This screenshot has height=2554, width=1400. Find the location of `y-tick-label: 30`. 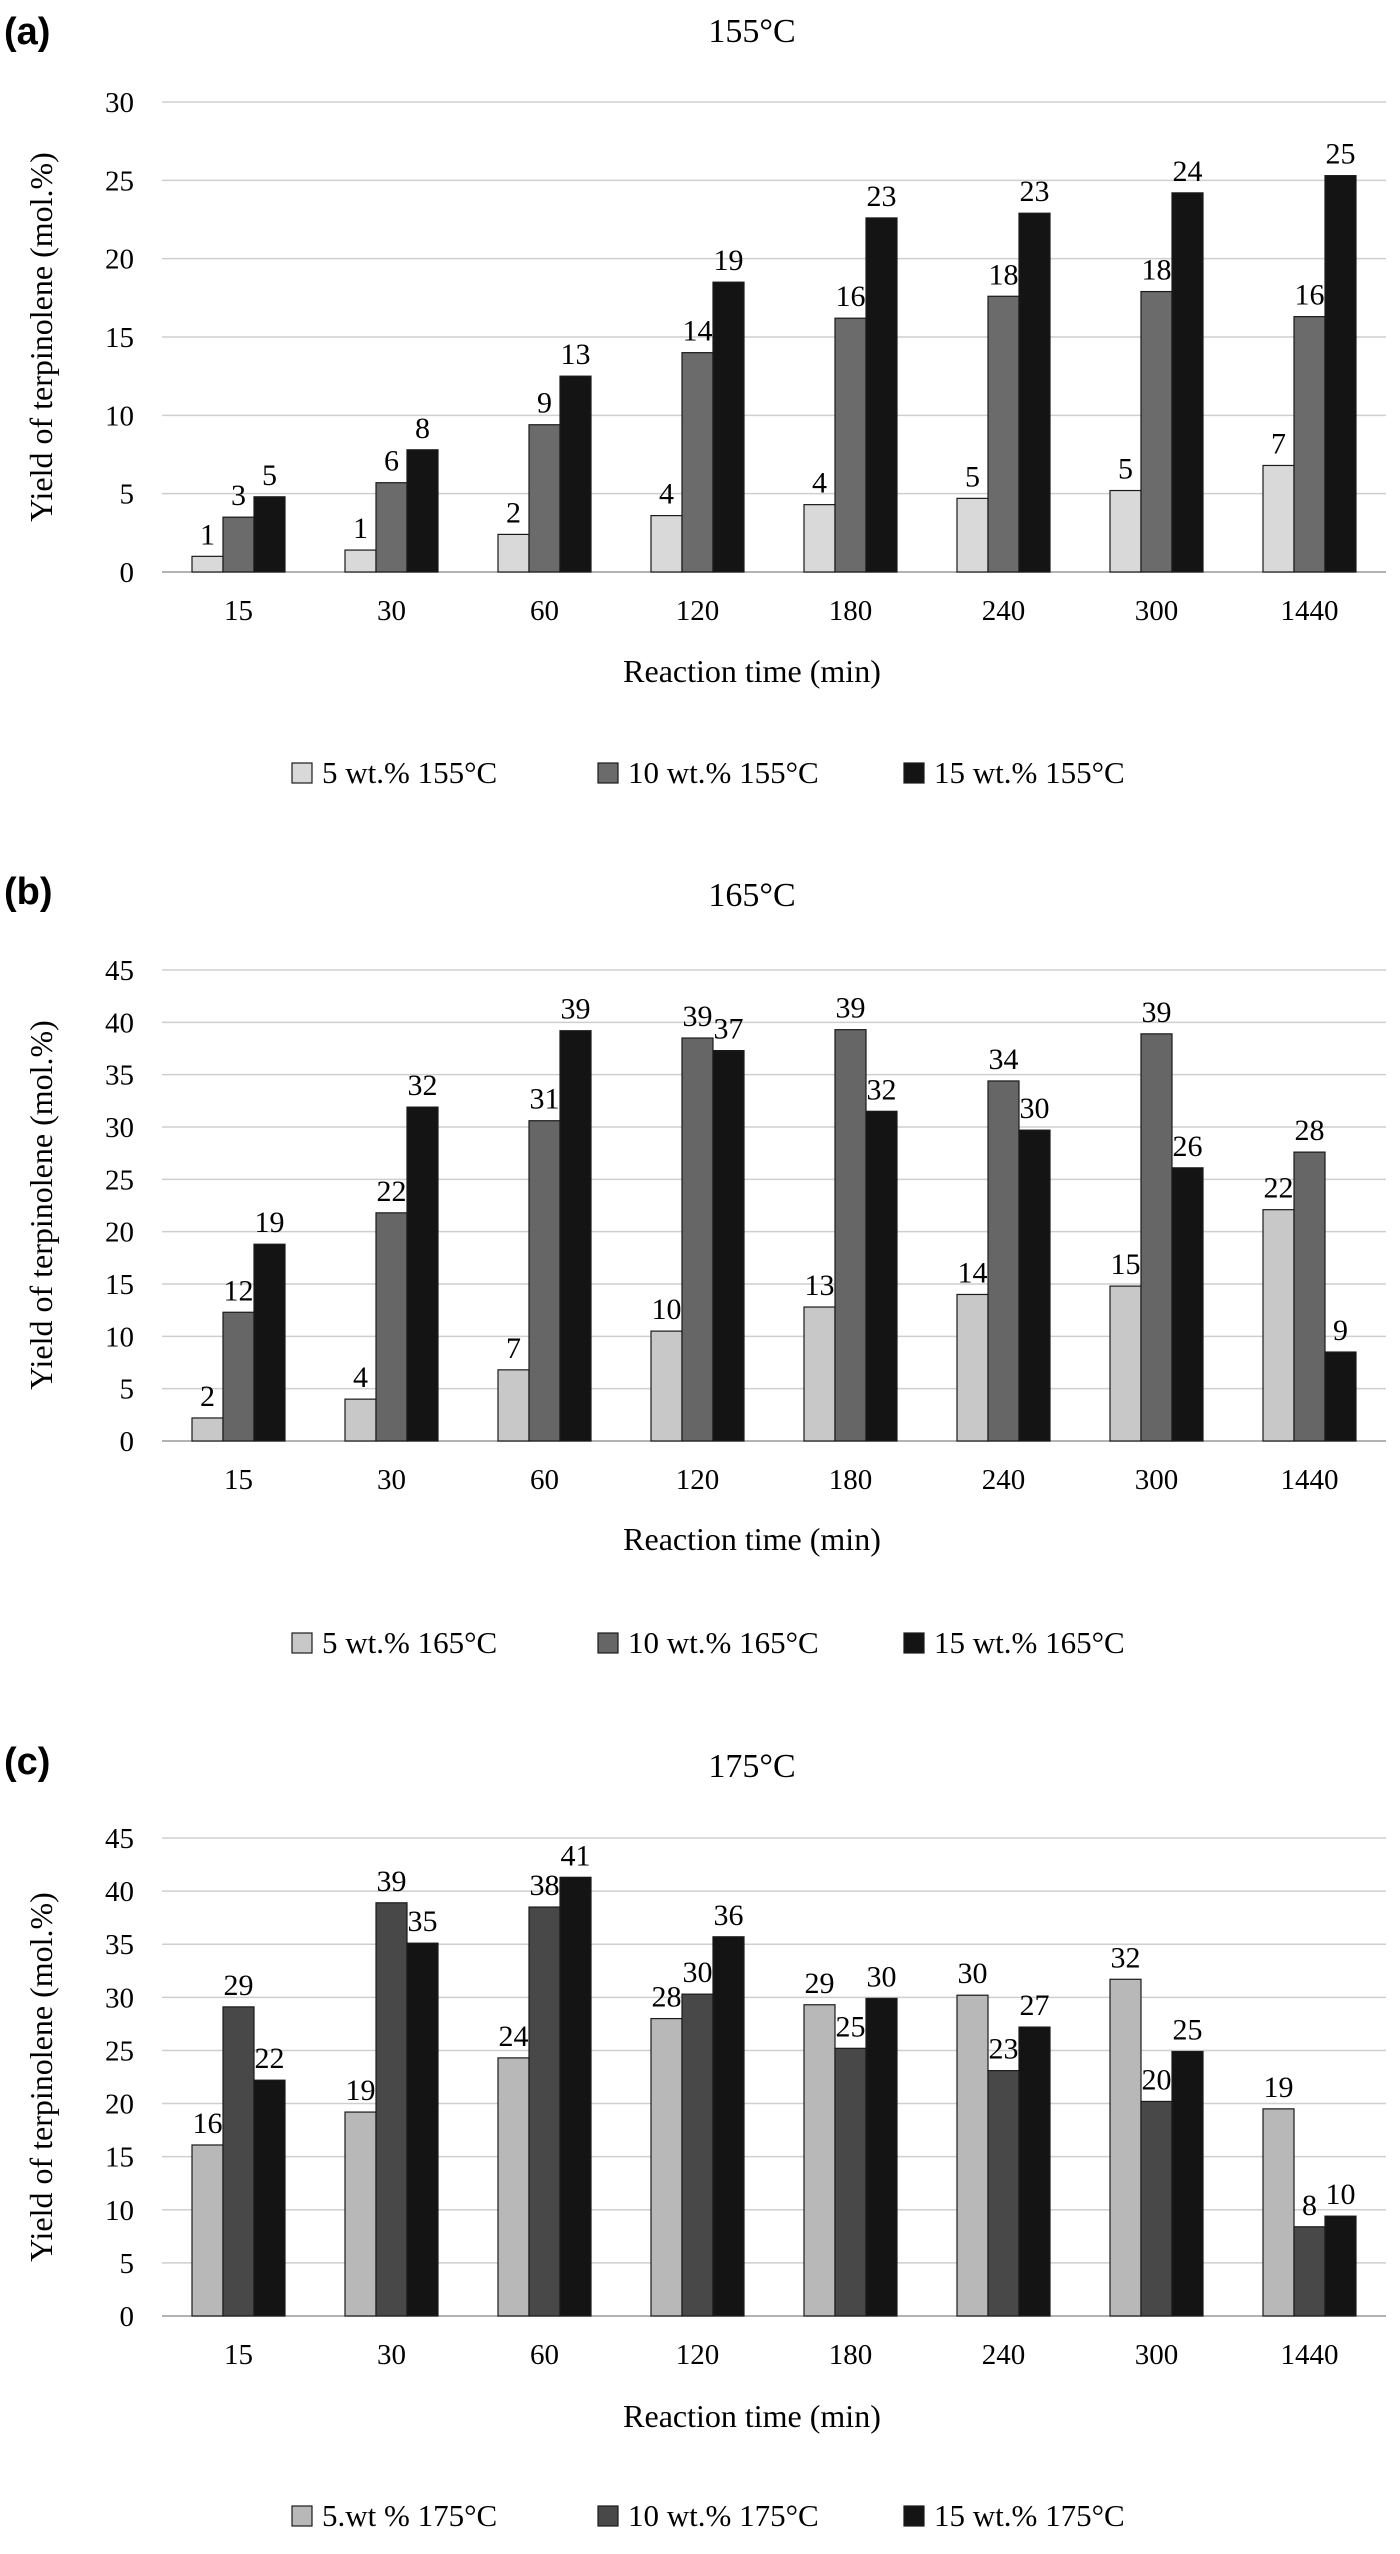

y-tick-label: 30 is located at coordinates (119, 1128).